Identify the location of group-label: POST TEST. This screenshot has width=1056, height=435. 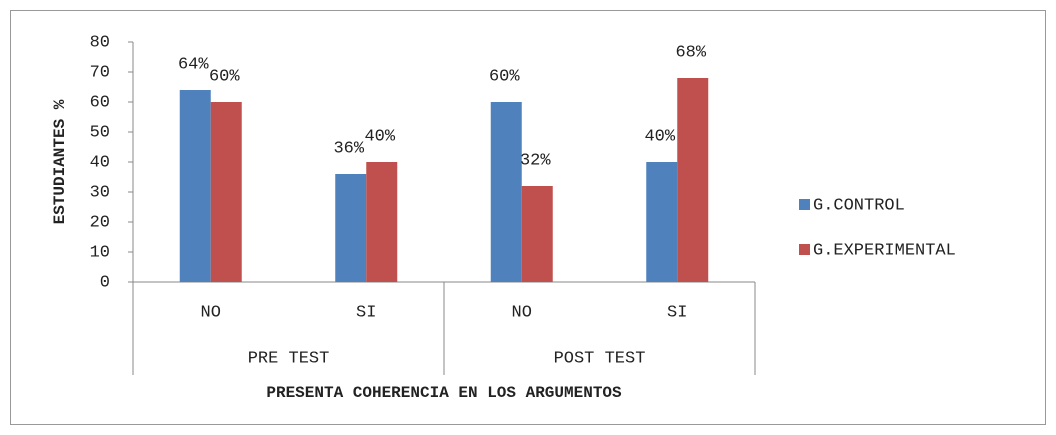
(600, 358).